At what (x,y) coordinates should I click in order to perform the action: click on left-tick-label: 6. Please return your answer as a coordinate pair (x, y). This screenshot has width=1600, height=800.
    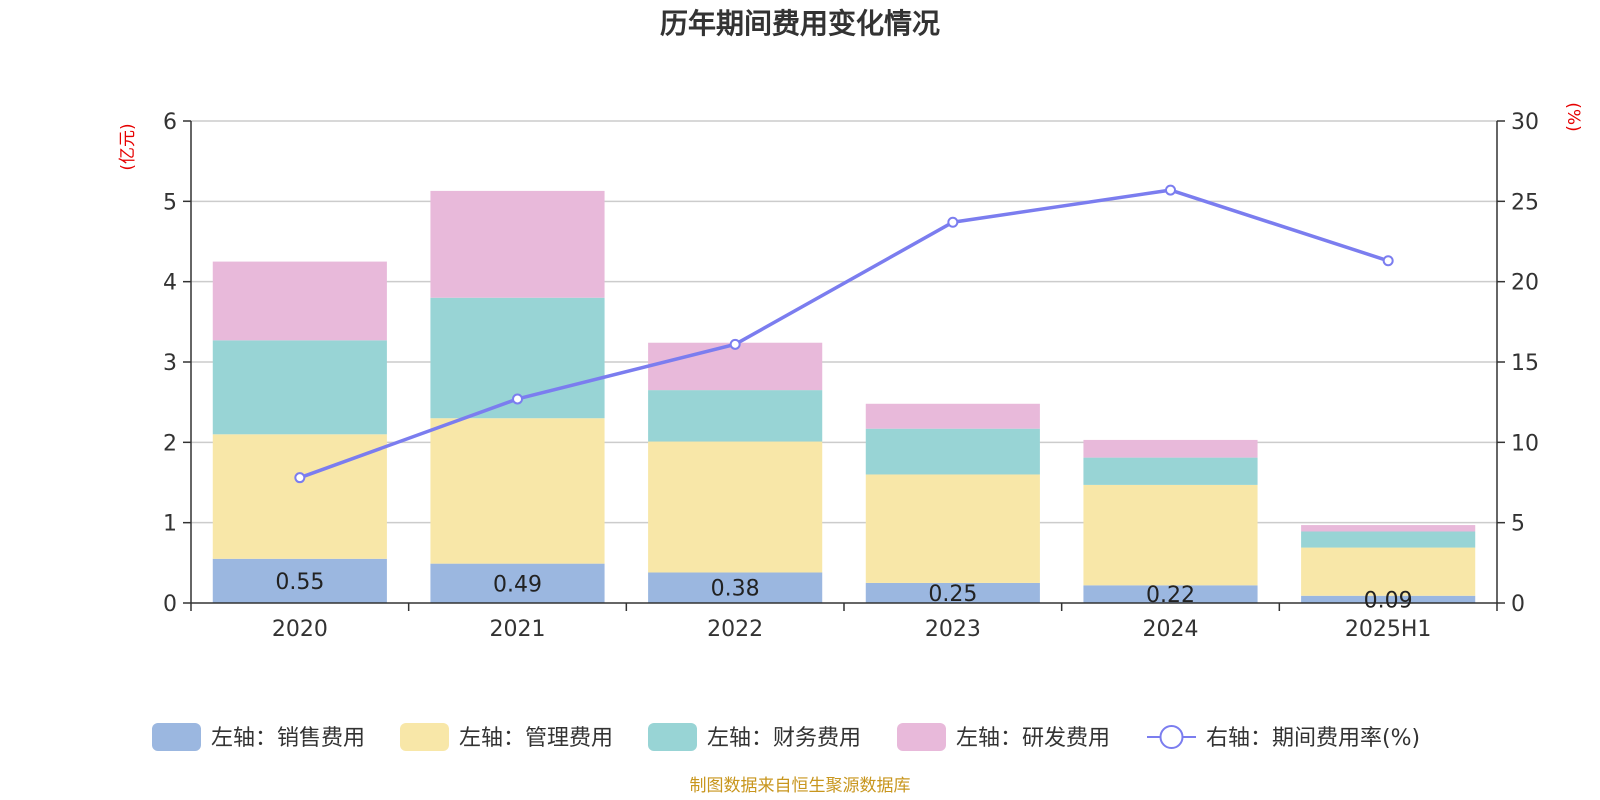
    Looking at the image, I should click on (170, 122).